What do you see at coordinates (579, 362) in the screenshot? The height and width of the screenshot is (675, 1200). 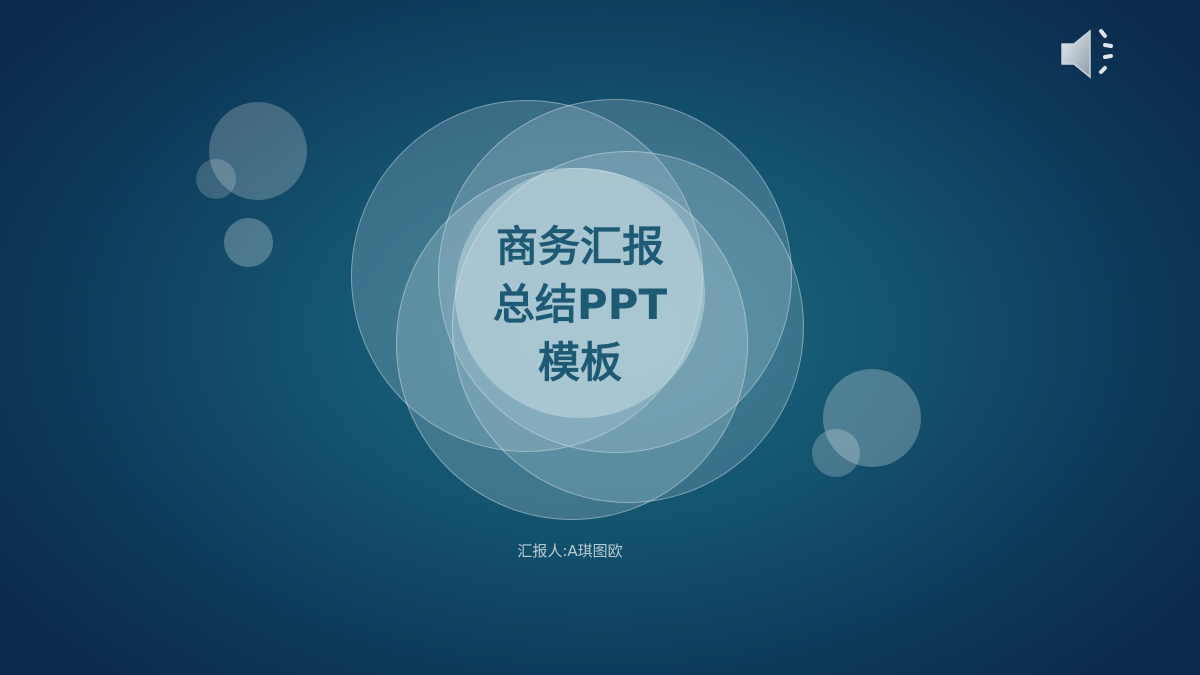 I see `slide-title-line: 模板` at bounding box center [579, 362].